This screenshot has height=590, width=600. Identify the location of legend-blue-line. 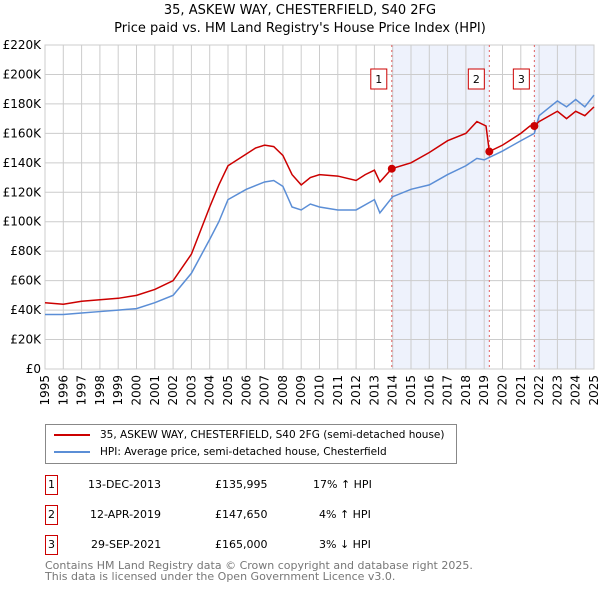
(72, 452).